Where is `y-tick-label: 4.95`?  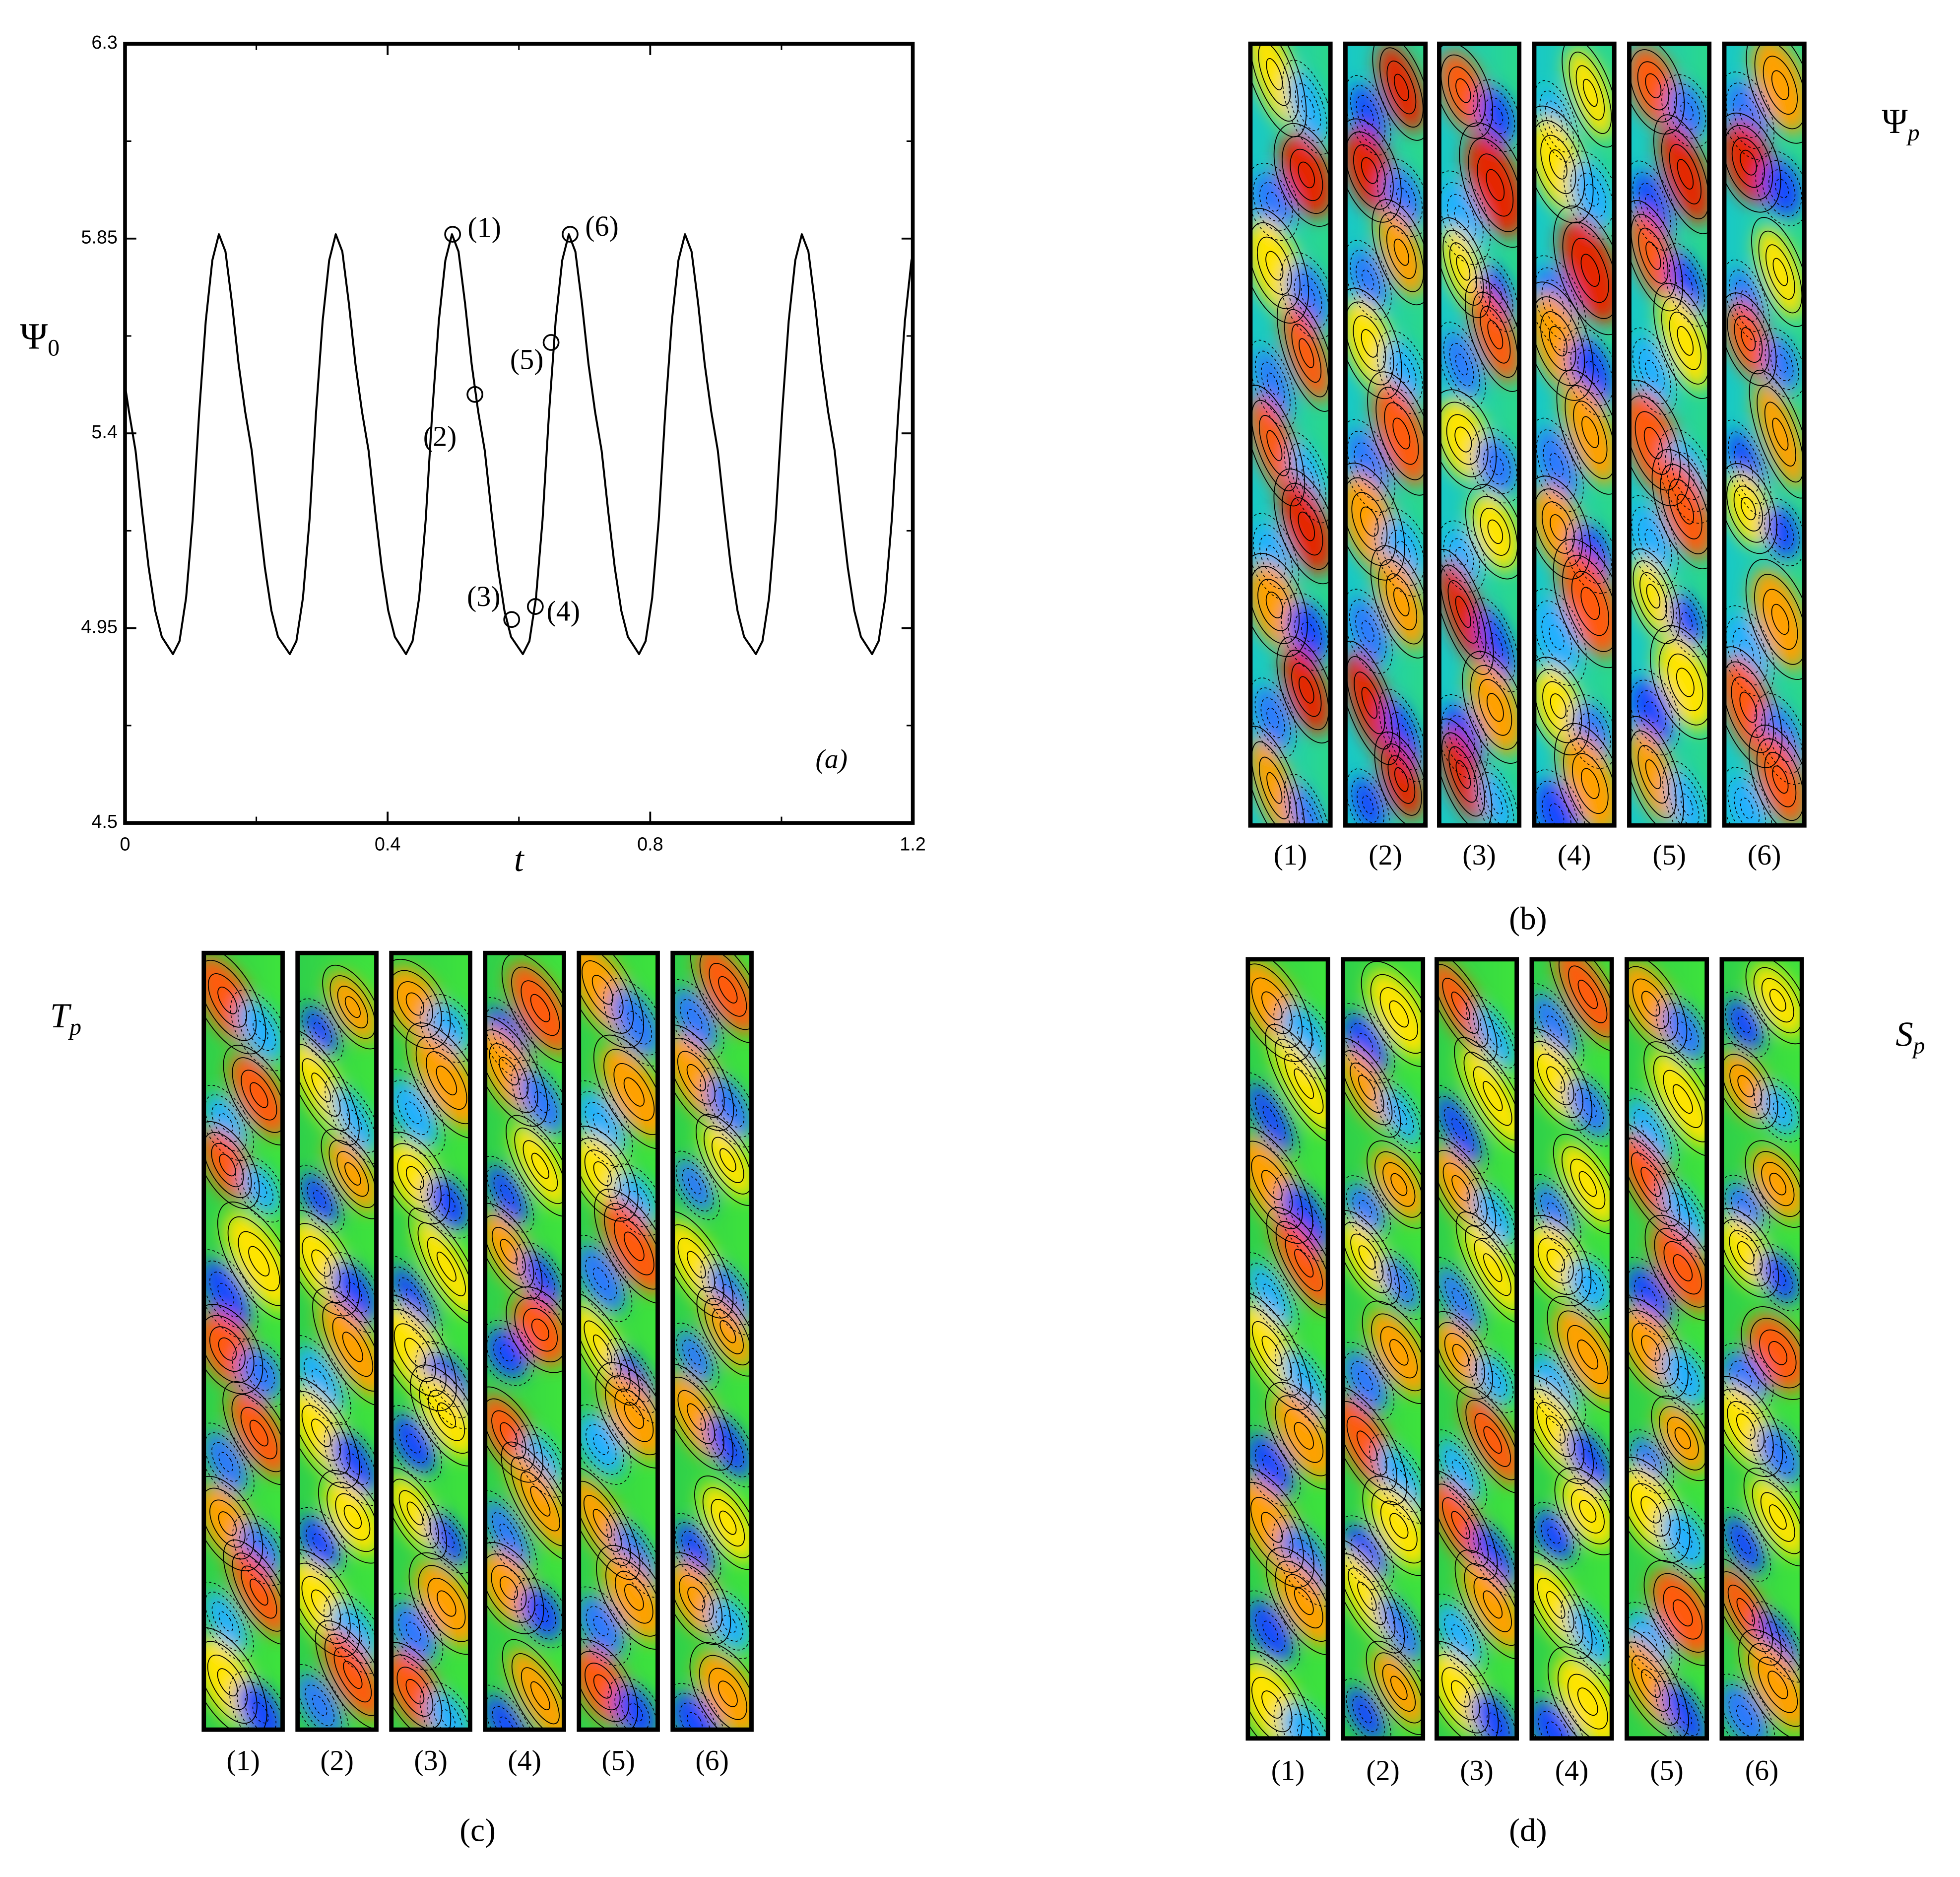 y-tick-label: 4.95 is located at coordinates (99, 627).